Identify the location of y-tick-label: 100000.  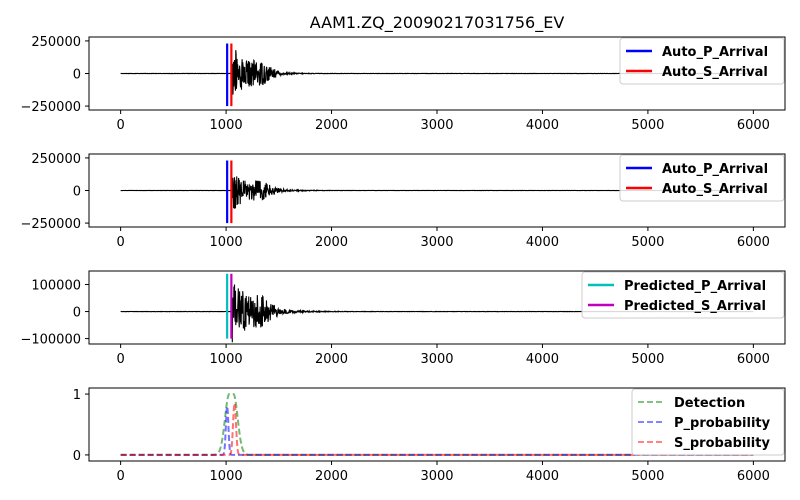
(56, 286).